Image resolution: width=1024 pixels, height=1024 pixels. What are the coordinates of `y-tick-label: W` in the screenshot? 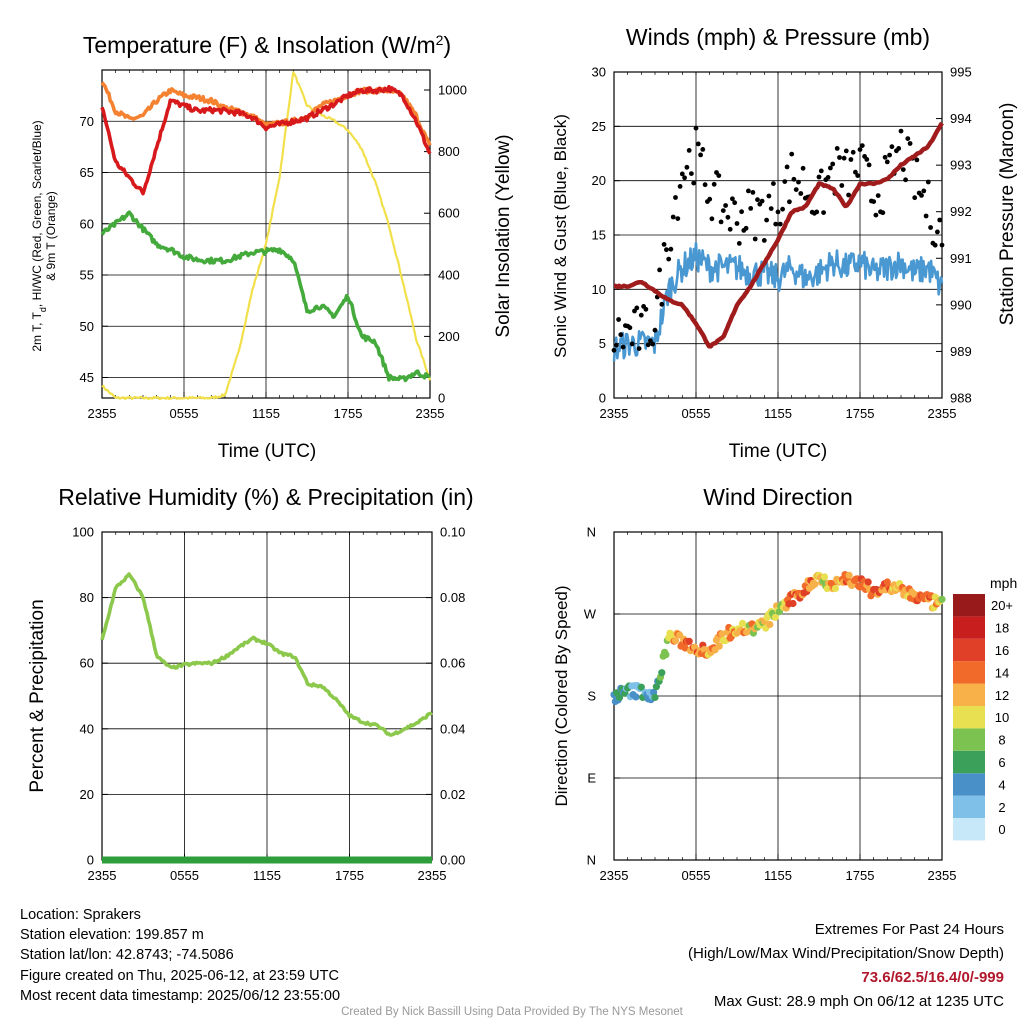 It's located at (590, 614).